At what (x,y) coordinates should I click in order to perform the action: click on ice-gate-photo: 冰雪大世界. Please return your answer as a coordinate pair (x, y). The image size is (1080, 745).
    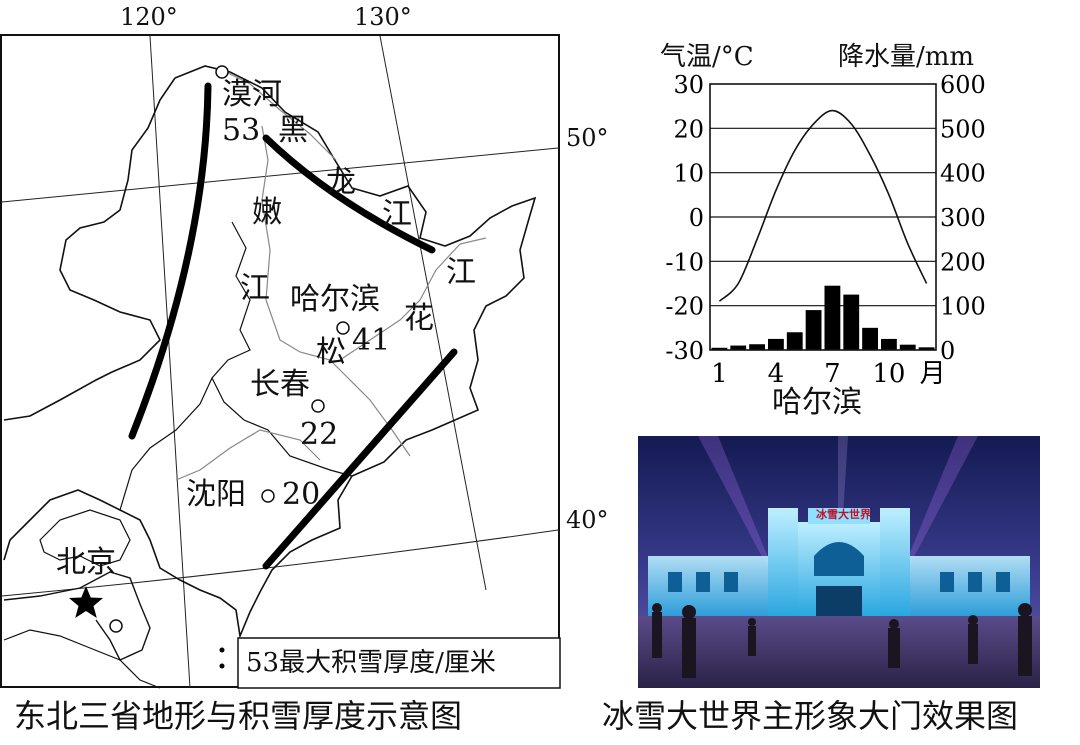
    Looking at the image, I should click on (839, 562).